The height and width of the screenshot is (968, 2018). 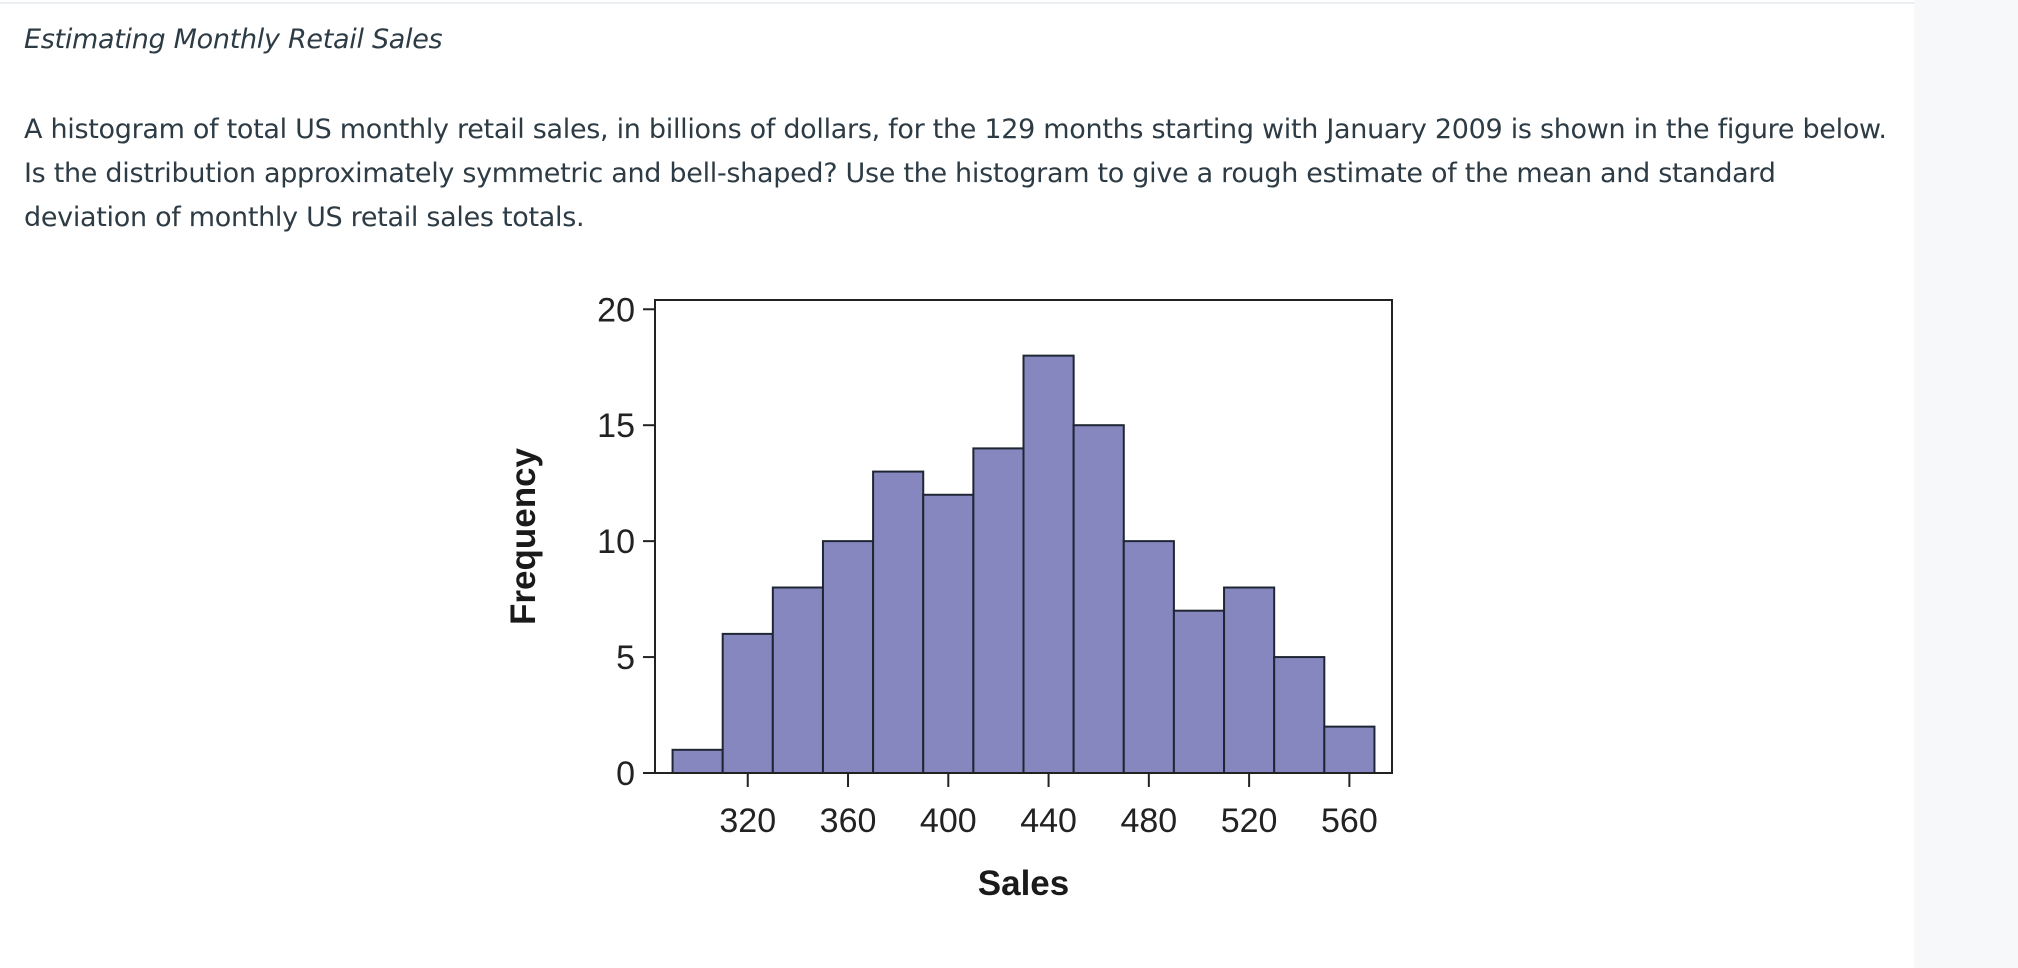 I want to click on y-tick-label: 0, so click(x=625, y=774).